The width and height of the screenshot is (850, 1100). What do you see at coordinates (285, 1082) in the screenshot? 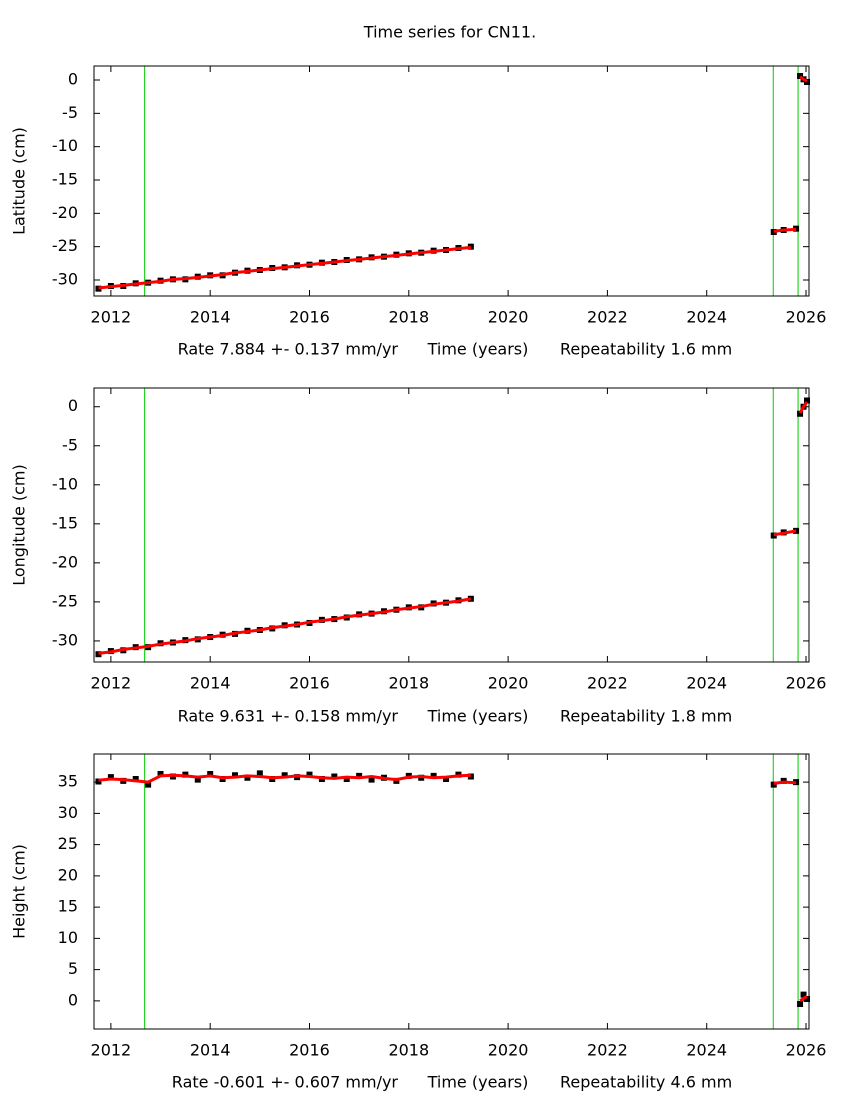
I see `rate-label: Rate -0.601 +- 0.607 mm/yr` at bounding box center [285, 1082].